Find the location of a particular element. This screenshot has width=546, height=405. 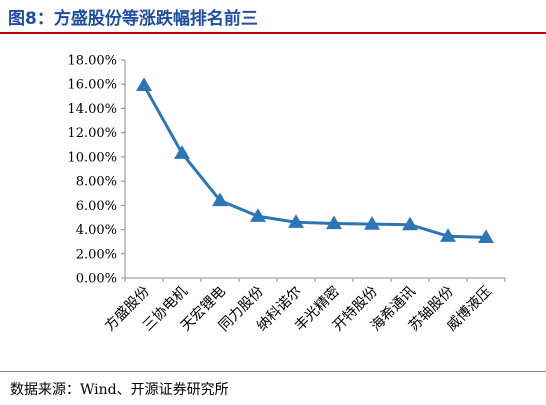

y-tick-label: 10.00% is located at coordinates (92, 157).